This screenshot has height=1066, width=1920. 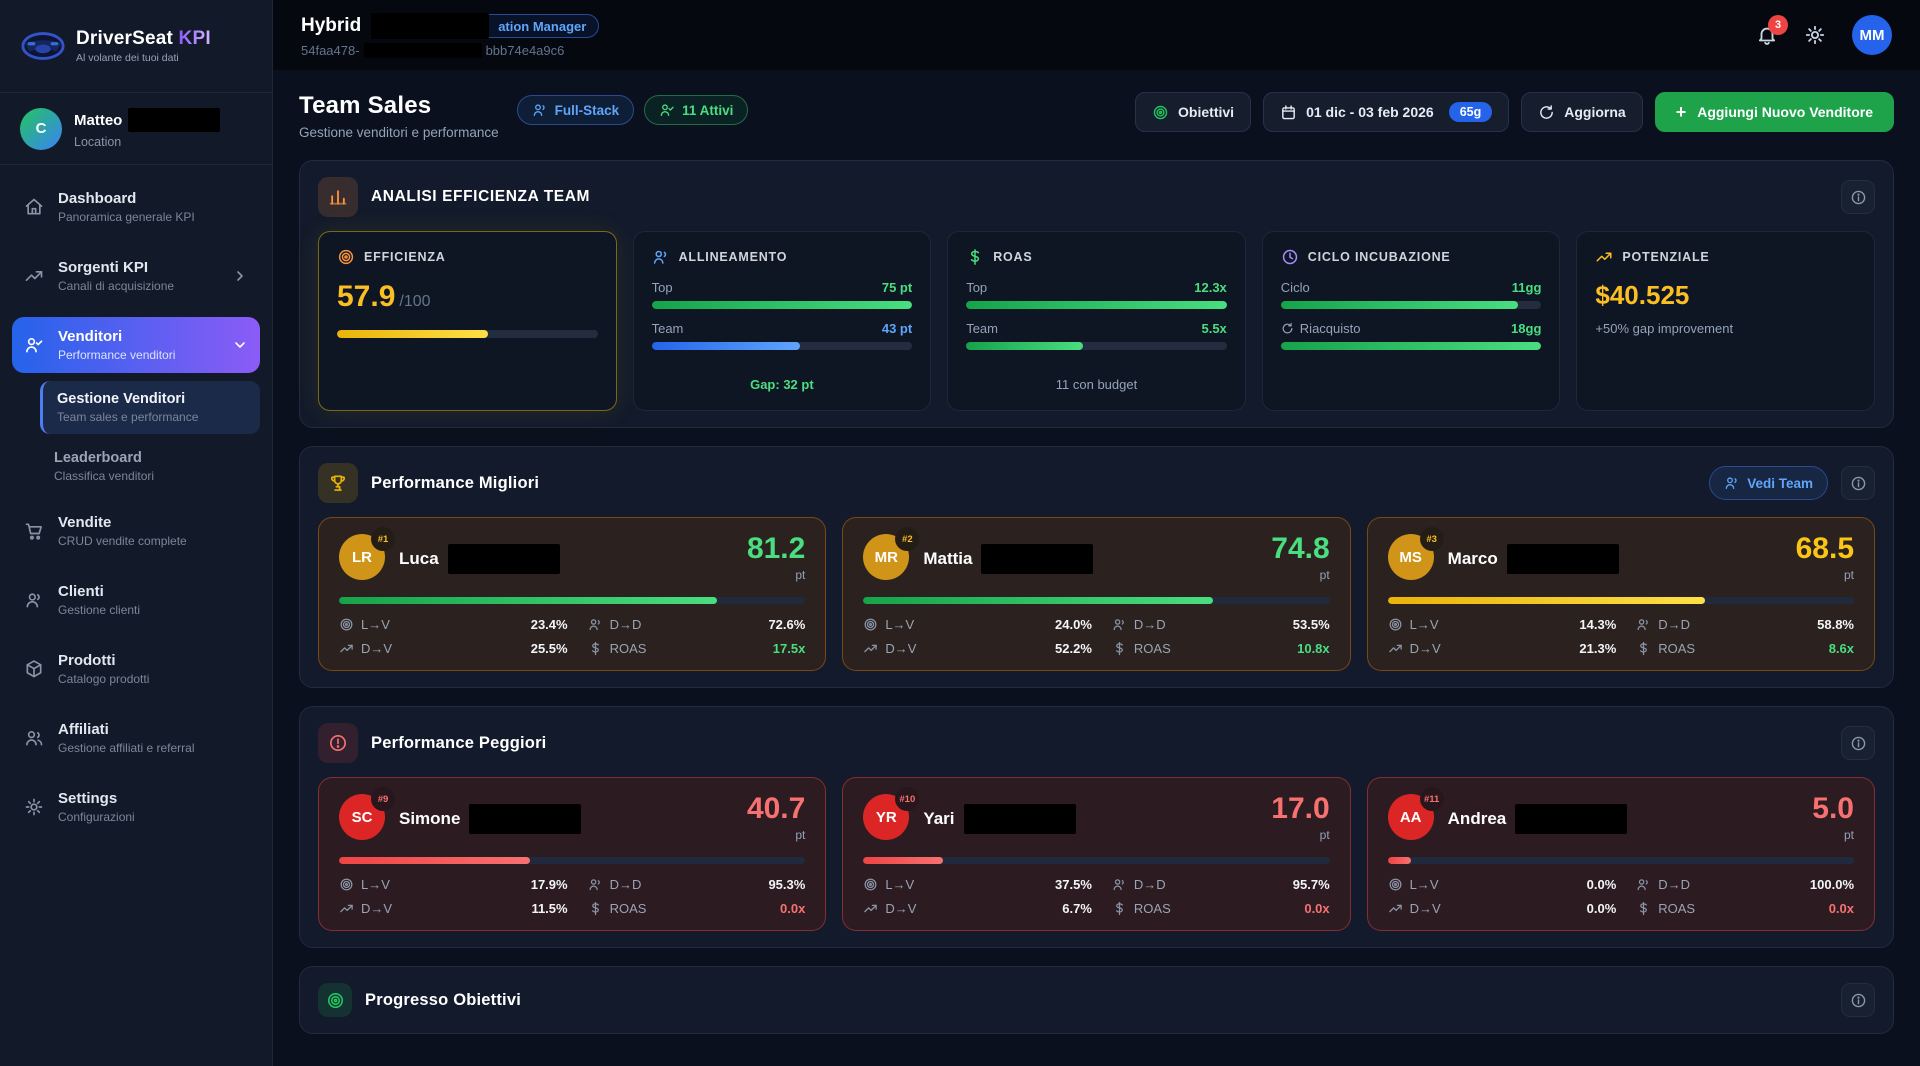 I want to click on performer-name: Marco, so click(x=1472, y=558).